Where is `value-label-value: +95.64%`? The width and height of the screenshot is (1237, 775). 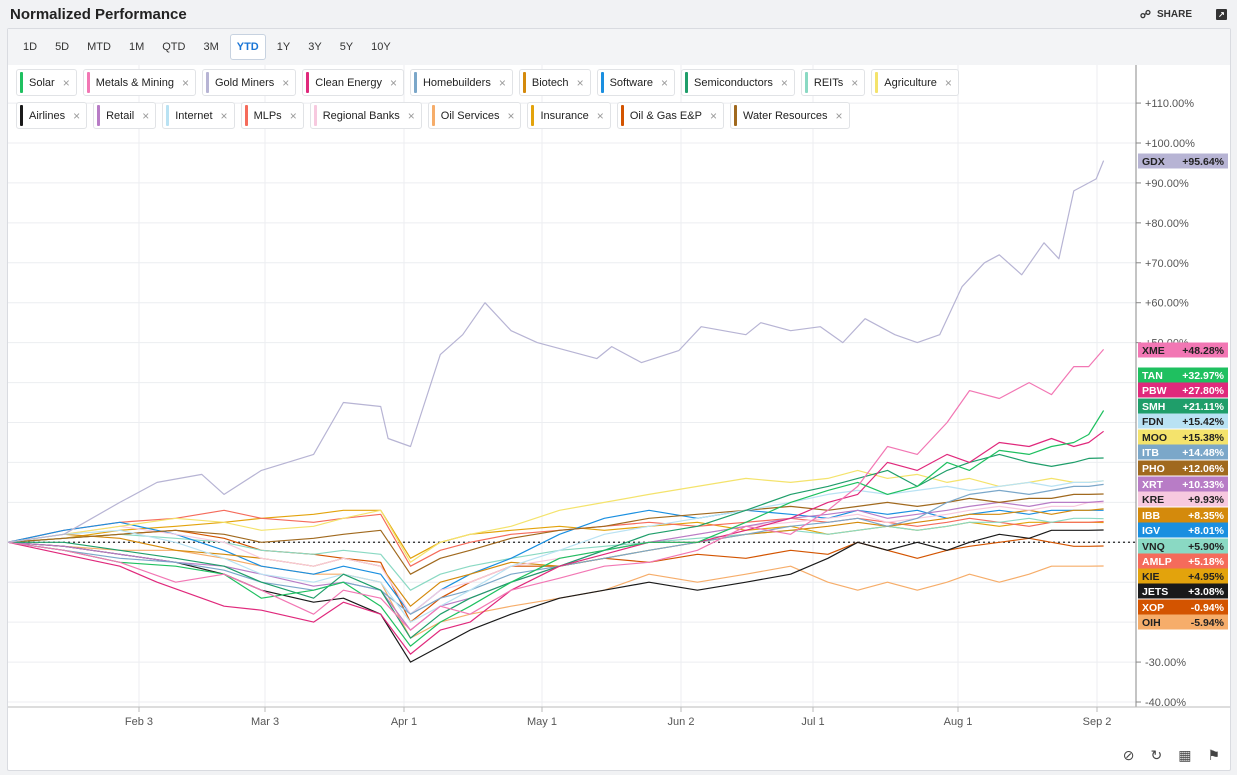
value-label-value: +95.64% is located at coordinates (1203, 162).